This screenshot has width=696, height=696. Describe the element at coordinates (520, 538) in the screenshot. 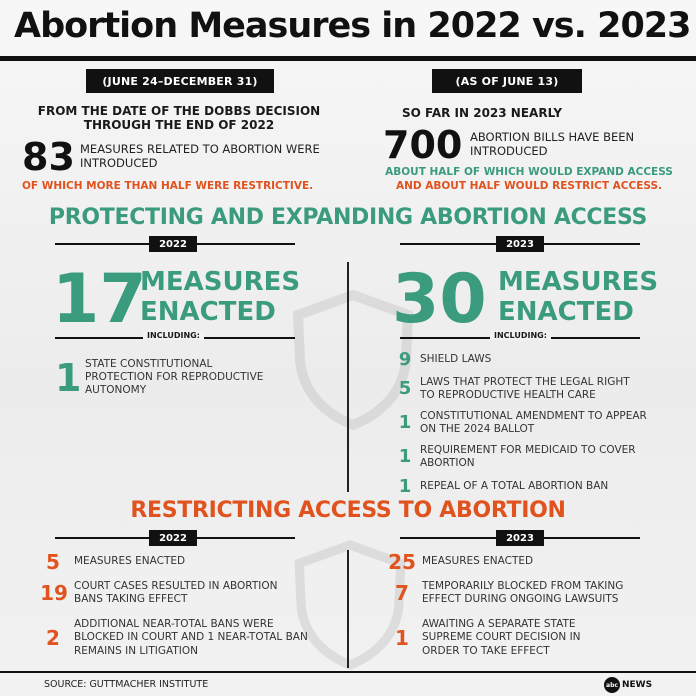

I see `year-badge-2023-r: 2023` at that location.